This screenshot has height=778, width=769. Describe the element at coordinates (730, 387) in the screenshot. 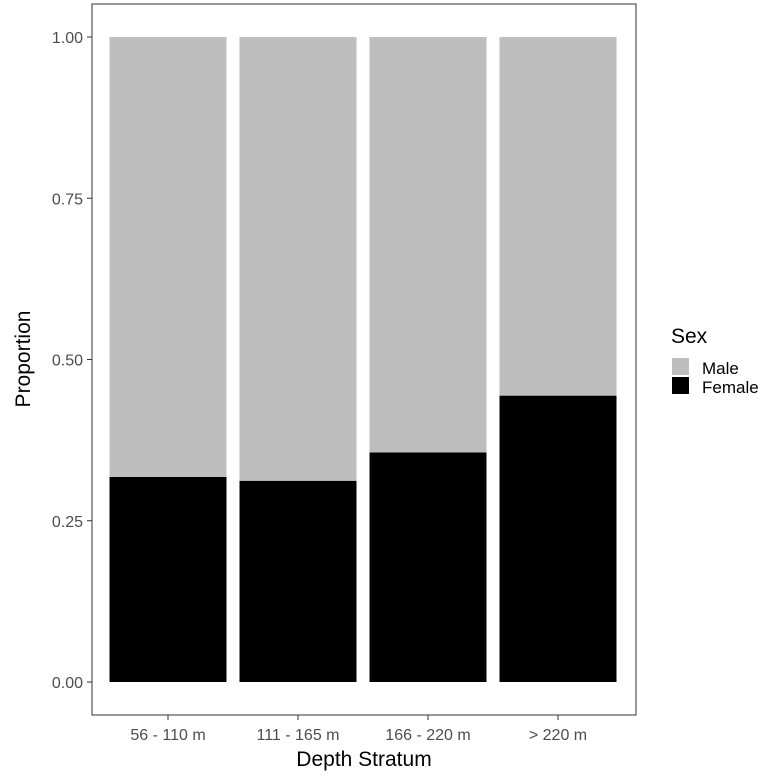

I see `legend-label-female: Female` at that location.